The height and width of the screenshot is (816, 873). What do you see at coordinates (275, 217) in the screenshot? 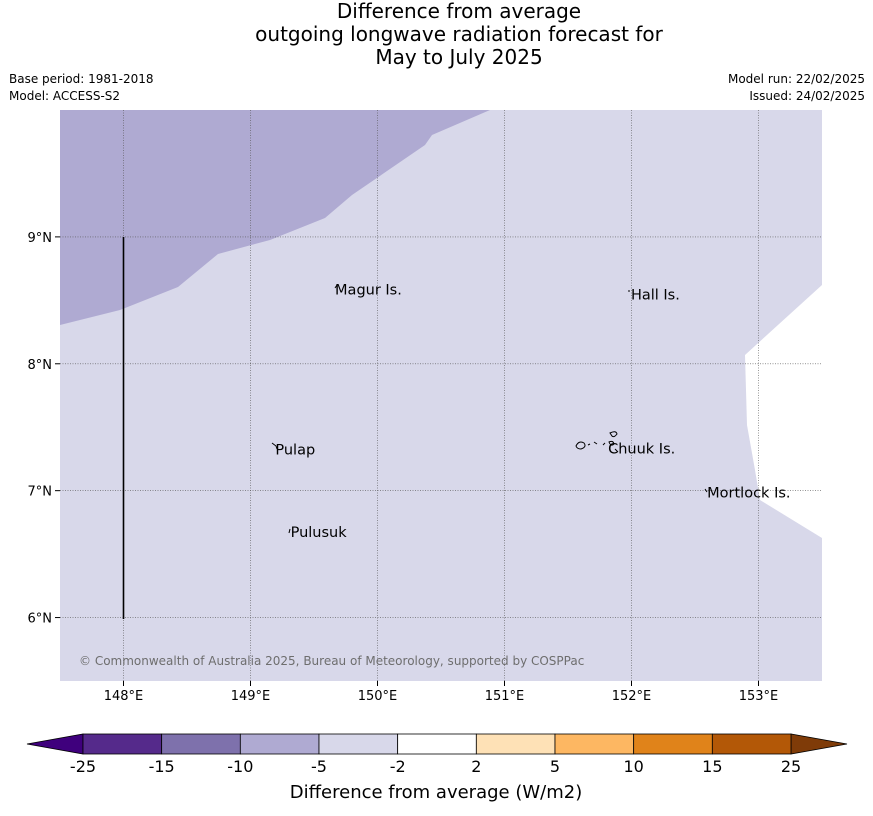
I see `anomaly-band-minus10-to-minus5` at bounding box center [275, 217].